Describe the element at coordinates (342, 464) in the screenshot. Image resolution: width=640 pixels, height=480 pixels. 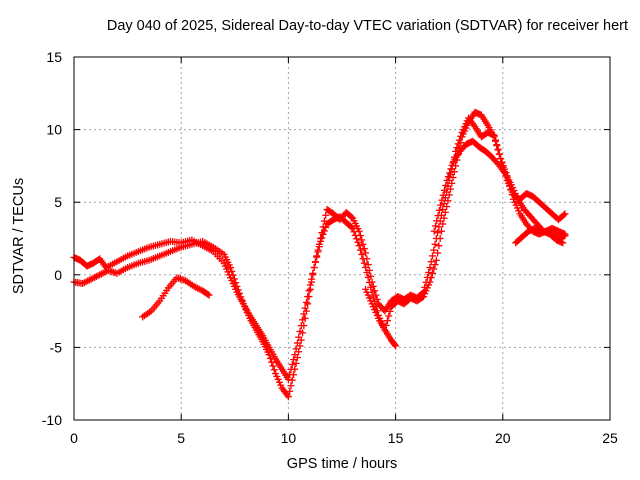
I see `x-axis-label: GPS time / hours` at that location.